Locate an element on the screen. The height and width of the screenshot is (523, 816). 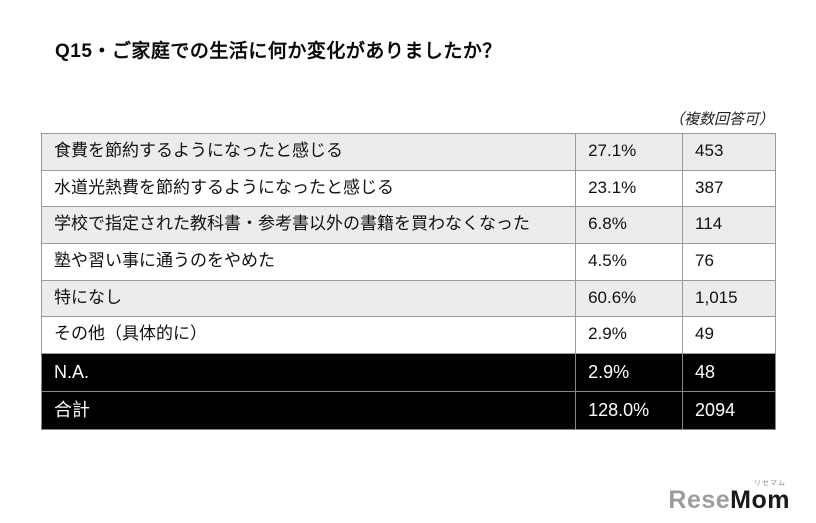
multiple-answers-note: （複数回答可） is located at coordinates (721, 120).